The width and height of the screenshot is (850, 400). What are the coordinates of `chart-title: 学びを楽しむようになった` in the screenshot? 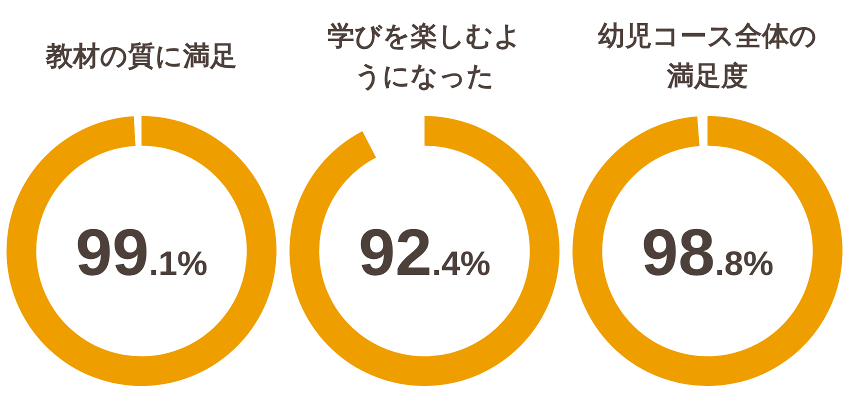 It's located at (424, 56).